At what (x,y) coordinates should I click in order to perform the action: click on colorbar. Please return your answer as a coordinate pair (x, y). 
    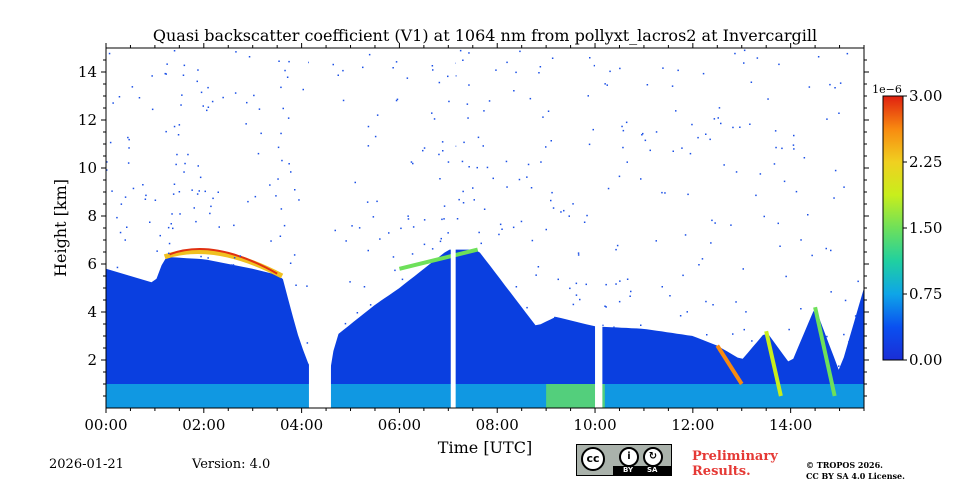
    Looking at the image, I should click on (893, 228).